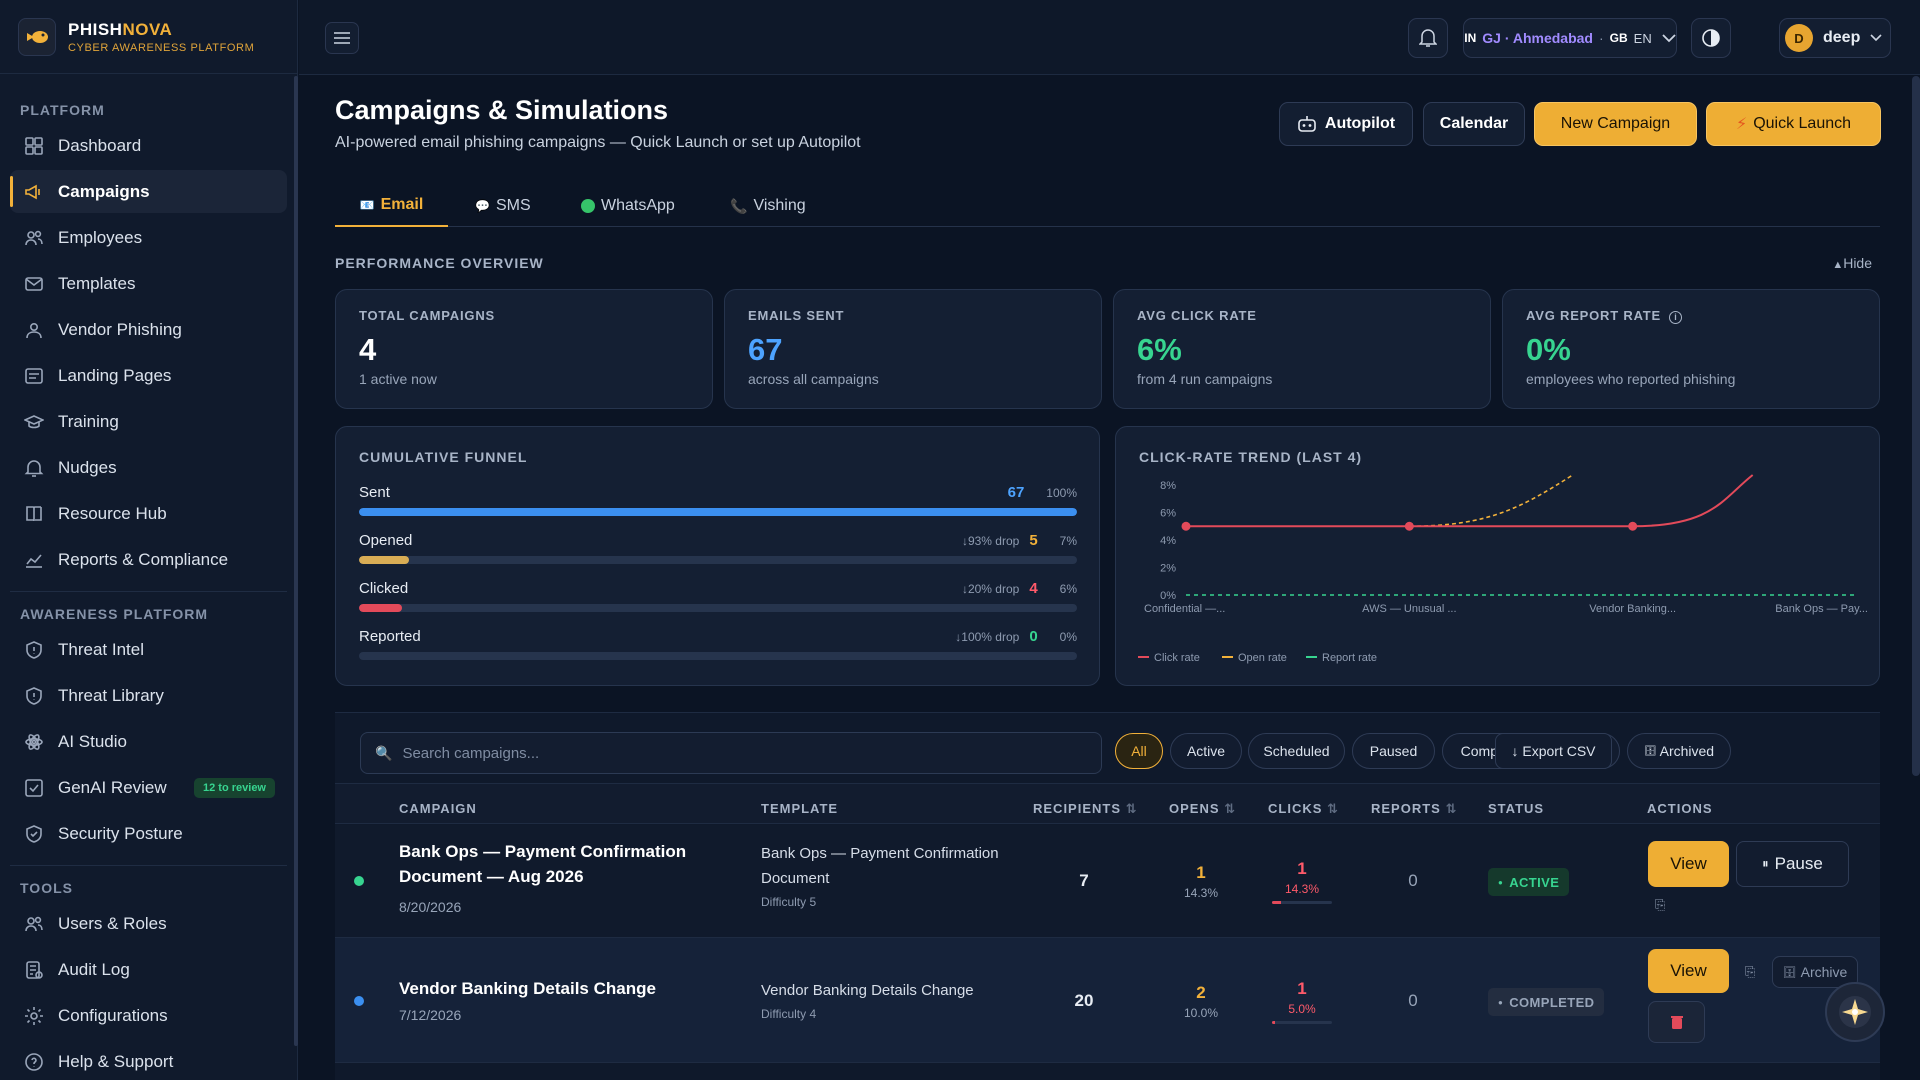 This screenshot has height=1080, width=1920. Describe the element at coordinates (1516, 808) in the screenshot. I see `col-status: STATUS` at that location.